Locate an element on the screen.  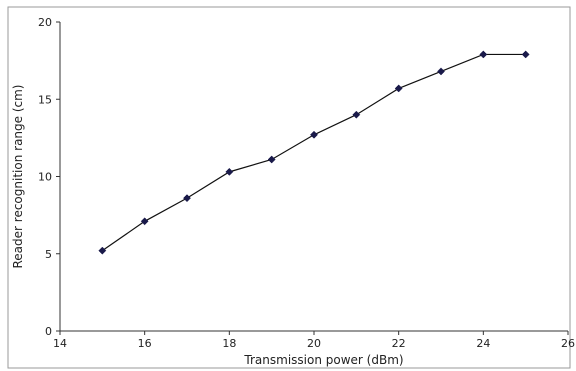
x-tick-label: 22 is located at coordinates (399, 343).